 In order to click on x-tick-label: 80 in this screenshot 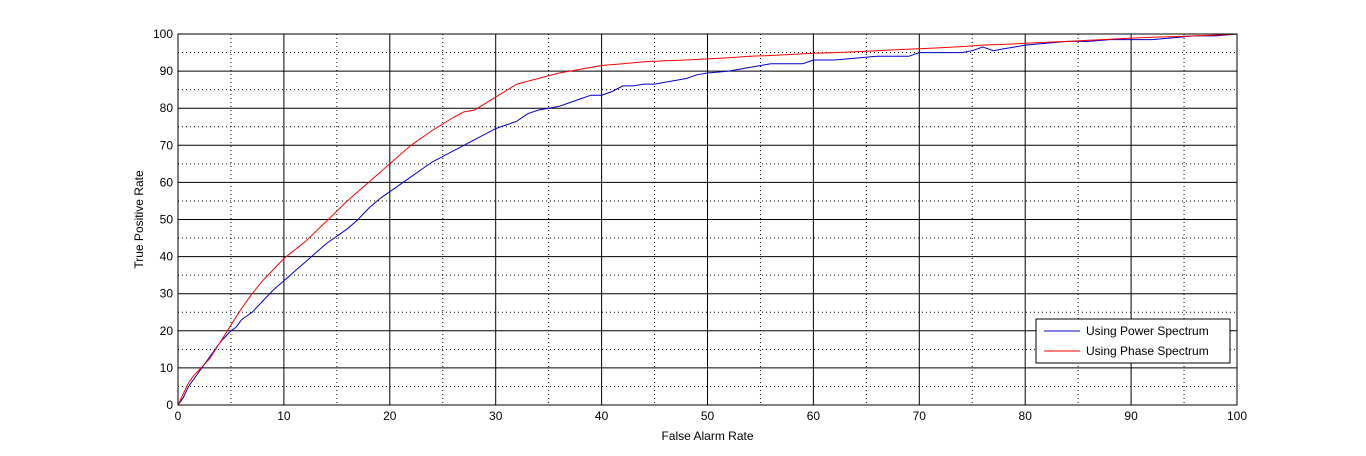, I will do `click(1026, 416)`.